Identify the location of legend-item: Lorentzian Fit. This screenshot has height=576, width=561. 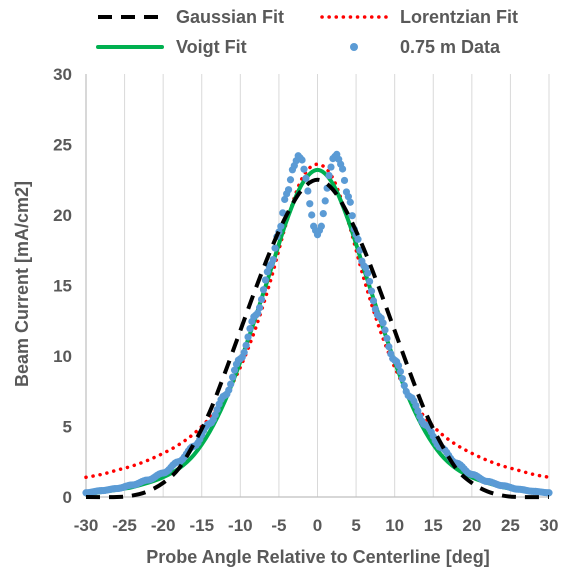
(419, 17).